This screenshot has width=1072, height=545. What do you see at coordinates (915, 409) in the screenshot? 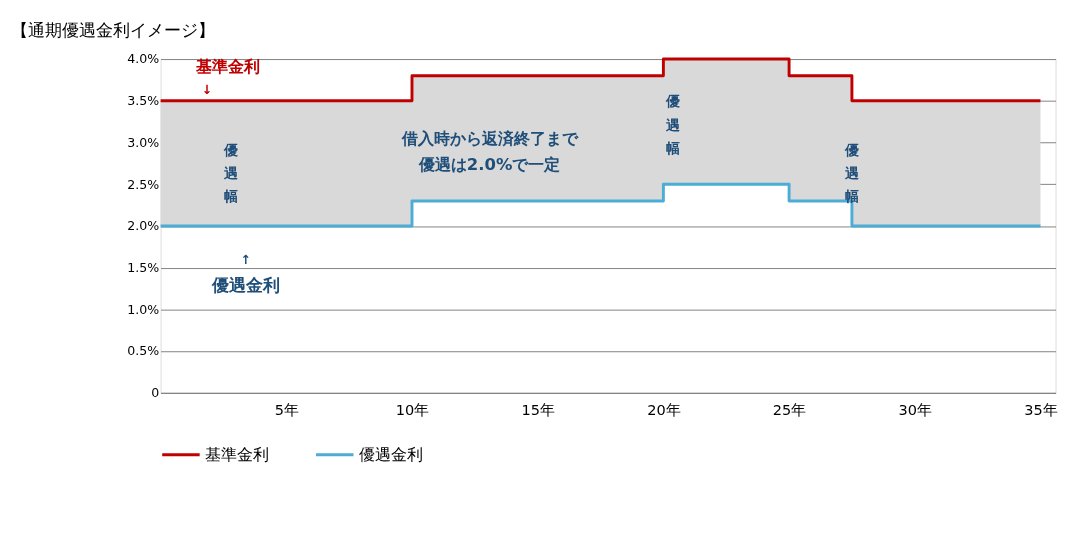
I see `x-tick-label: 30年` at bounding box center [915, 409].